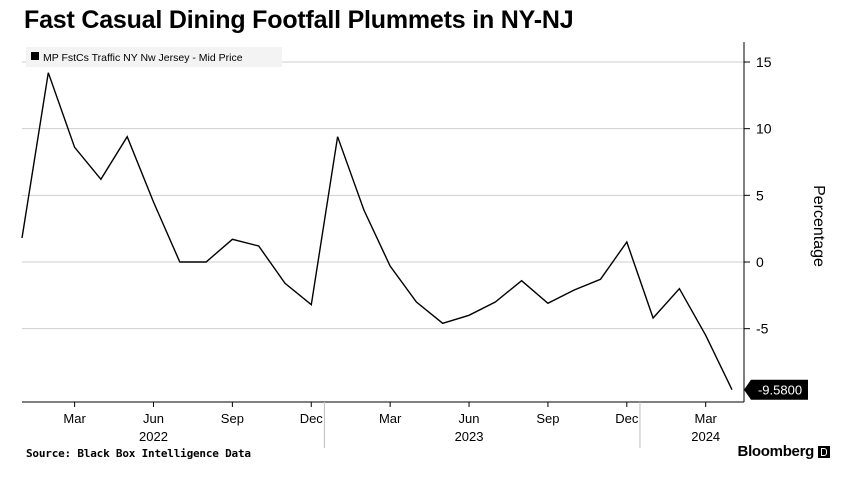 Image resolution: width=848 pixels, height=490 pixels. Describe the element at coordinates (153, 436) in the screenshot. I see `x-year-label: 2022` at that location.